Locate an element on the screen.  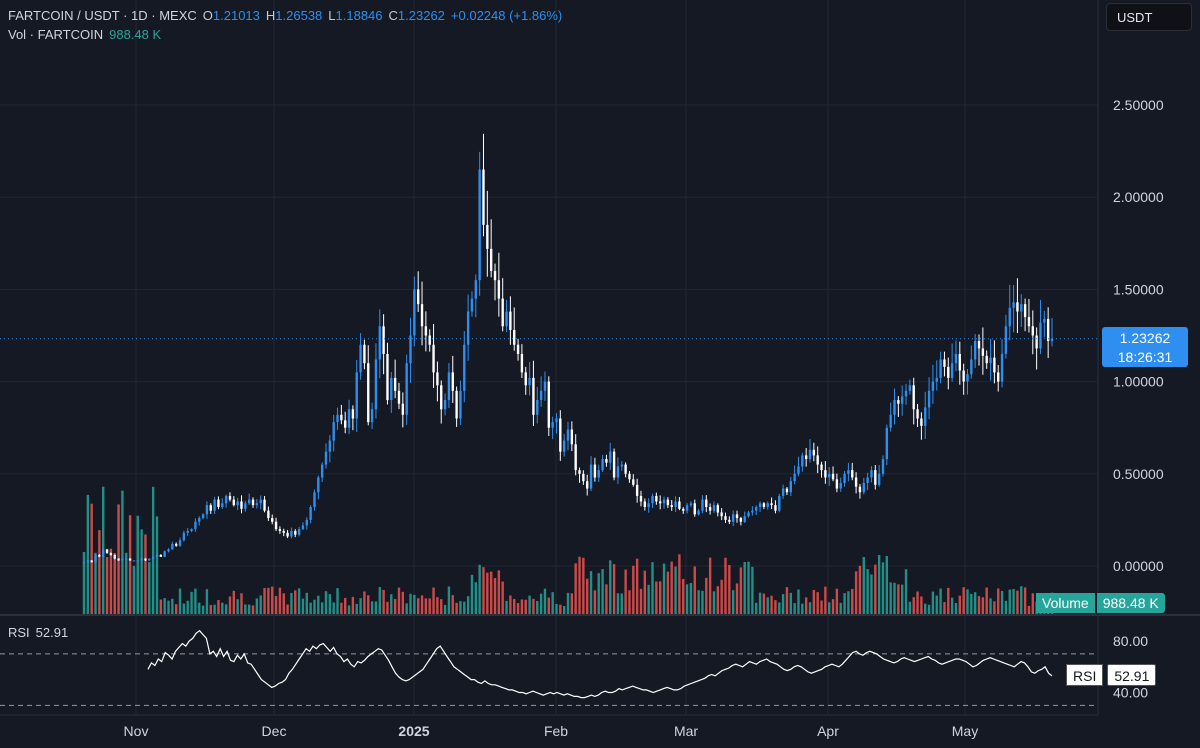
rsi-legend-label: RSI is located at coordinates (19, 632).